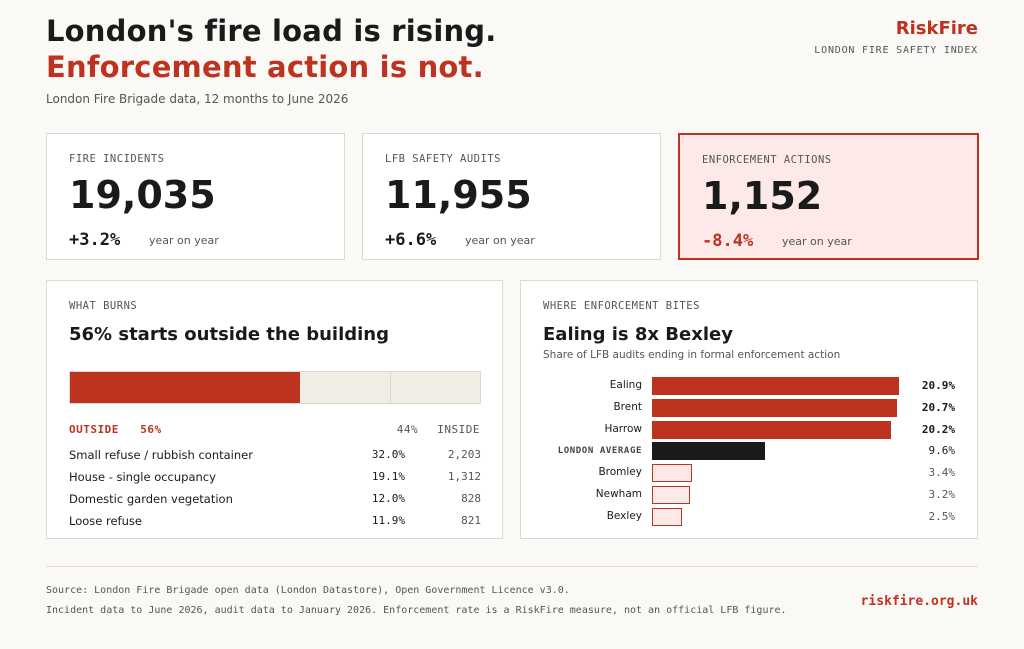 This screenshot has height=649, width=1024. What do you see at coordinates (938, 385) in the screenshot?
I see `bar-value-label: 20.9%` at bounding box center [938, 385].